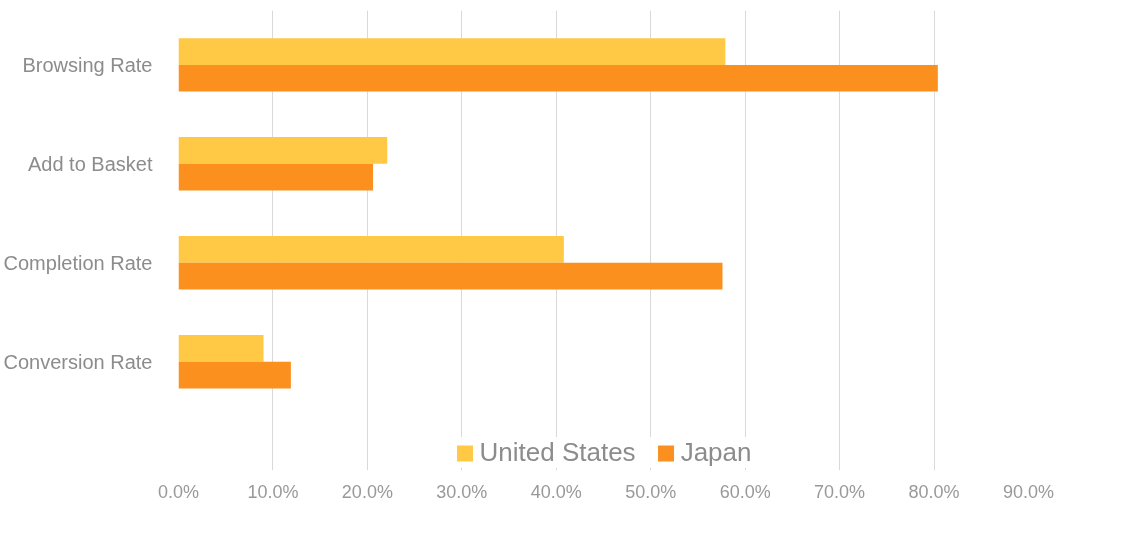 The image size is (1123, 534). What do you see at coordinates (1028, 491) in the screenshot?
I see `x-tick-label: 90.0%` at bounding box center [1028, 491].